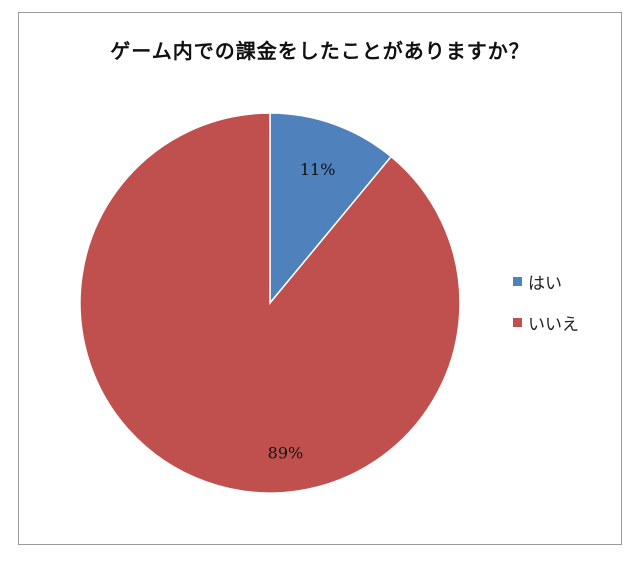 The height and width of the screenshot is (561, 640). I want to click on legend-label-yes: はい, so click(545, 283).